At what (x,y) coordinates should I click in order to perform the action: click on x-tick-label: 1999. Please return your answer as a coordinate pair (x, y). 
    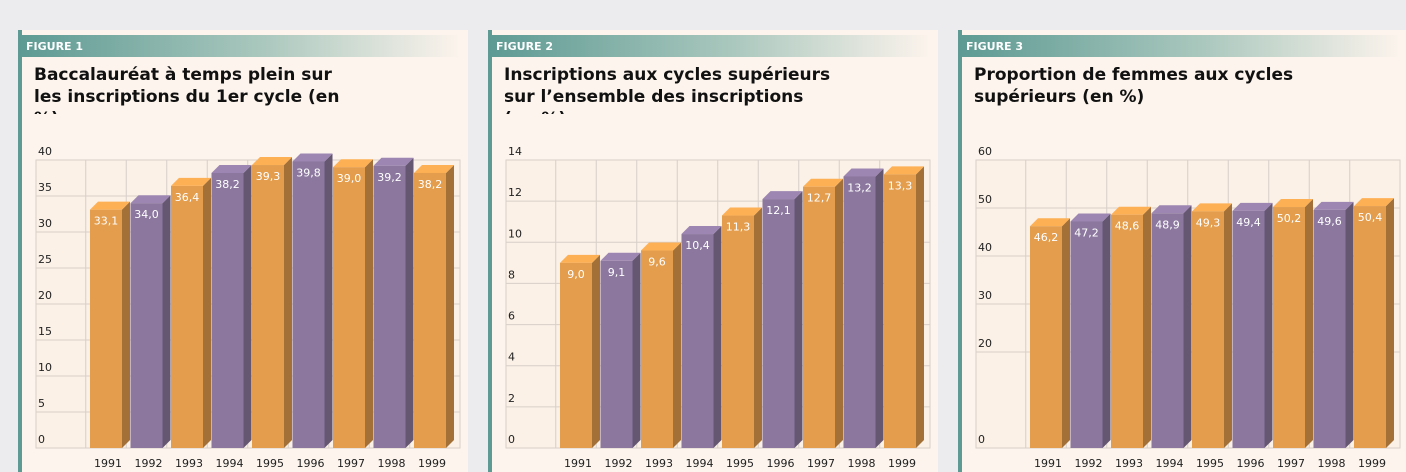
    Looking at the image, I should click on (902, 463).